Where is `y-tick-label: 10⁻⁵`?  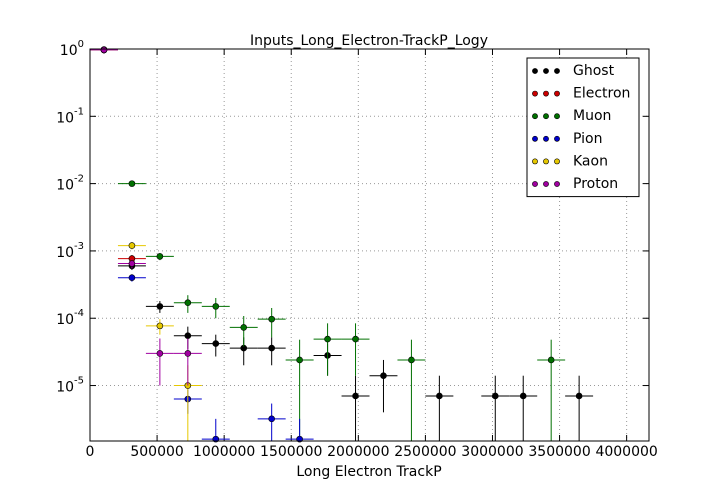
y-tick-label: 10⁻⁵ is located at coordinates (70, 386).